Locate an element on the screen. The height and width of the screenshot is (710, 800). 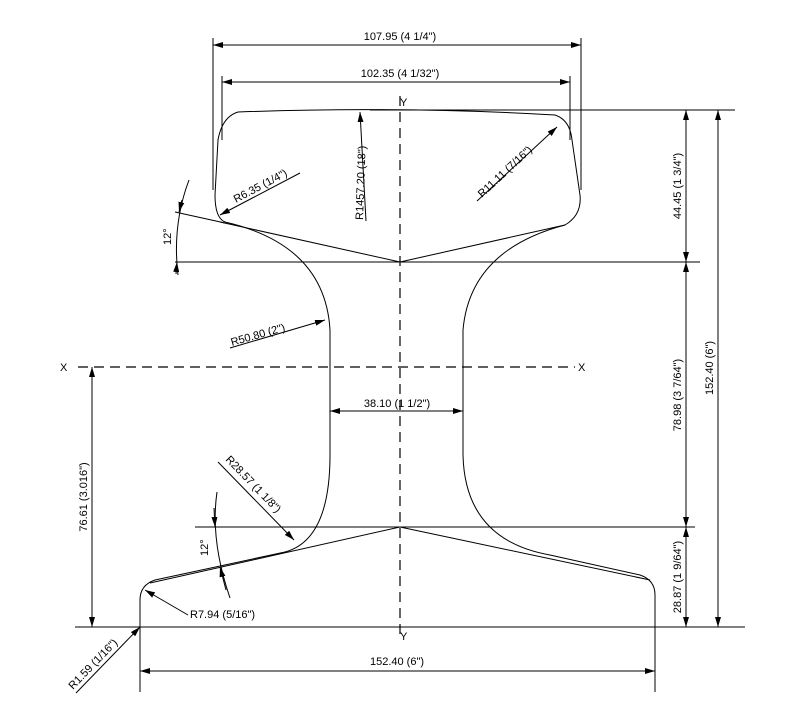
head-corner-left-radius: R6.35 (1/4") is located at coordinates (261, 186).